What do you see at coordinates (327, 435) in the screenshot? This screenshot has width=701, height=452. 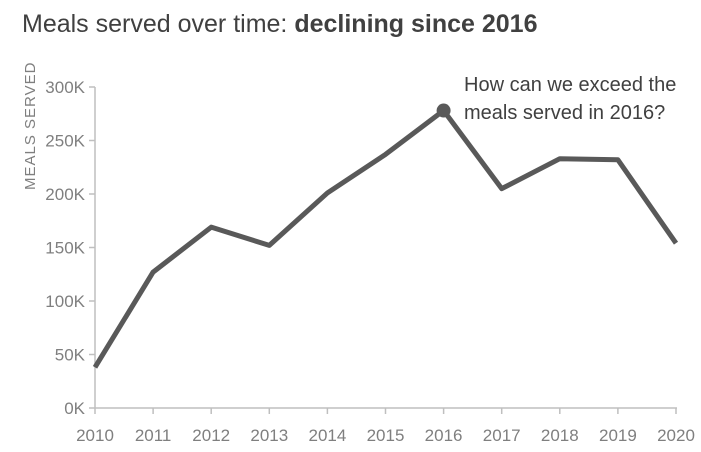 I see `x-tick-label: 2014` at bounding box center [327, 435].